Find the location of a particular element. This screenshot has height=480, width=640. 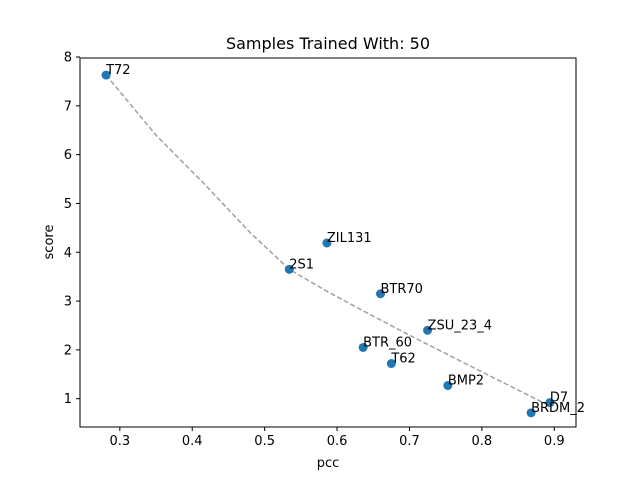

point-label-t72: T72 is located at coordinates (117, 70).